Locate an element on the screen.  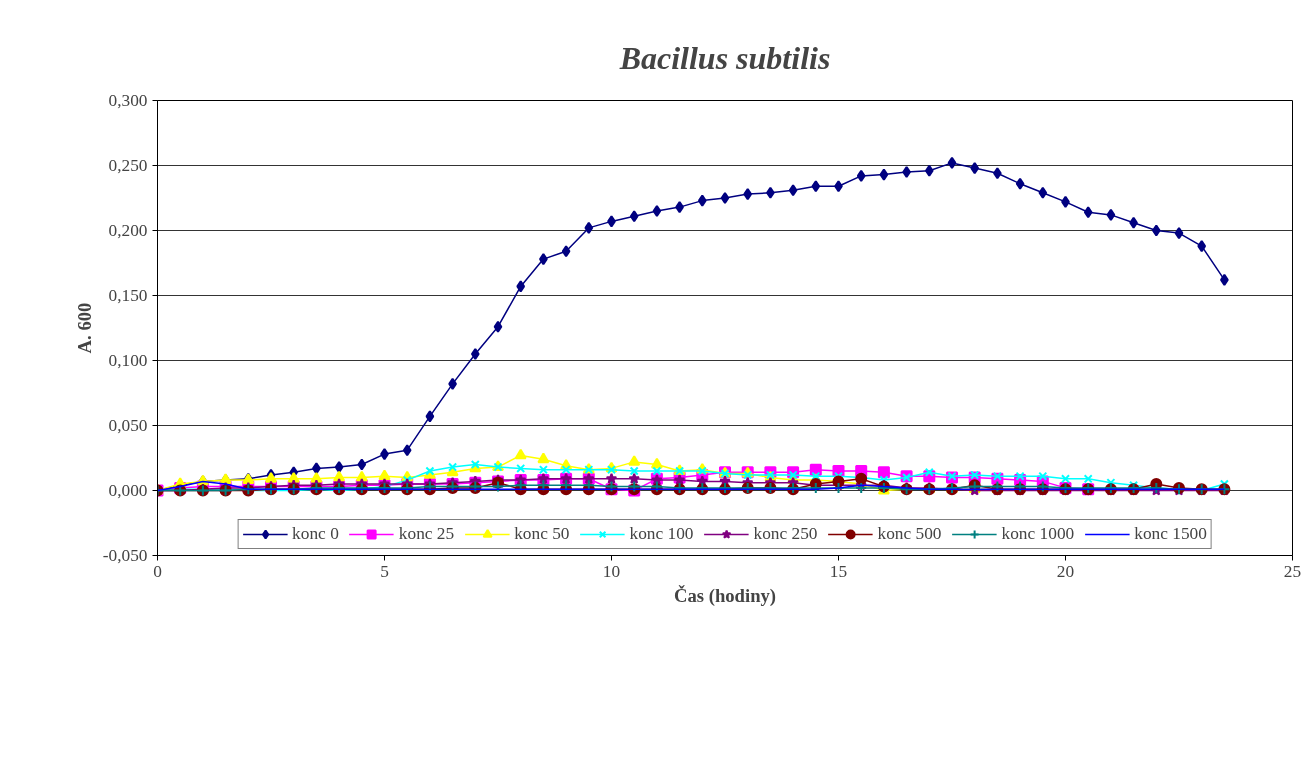
x-axis-title: Čas (hodiny) is located at coordinates (725, 595).